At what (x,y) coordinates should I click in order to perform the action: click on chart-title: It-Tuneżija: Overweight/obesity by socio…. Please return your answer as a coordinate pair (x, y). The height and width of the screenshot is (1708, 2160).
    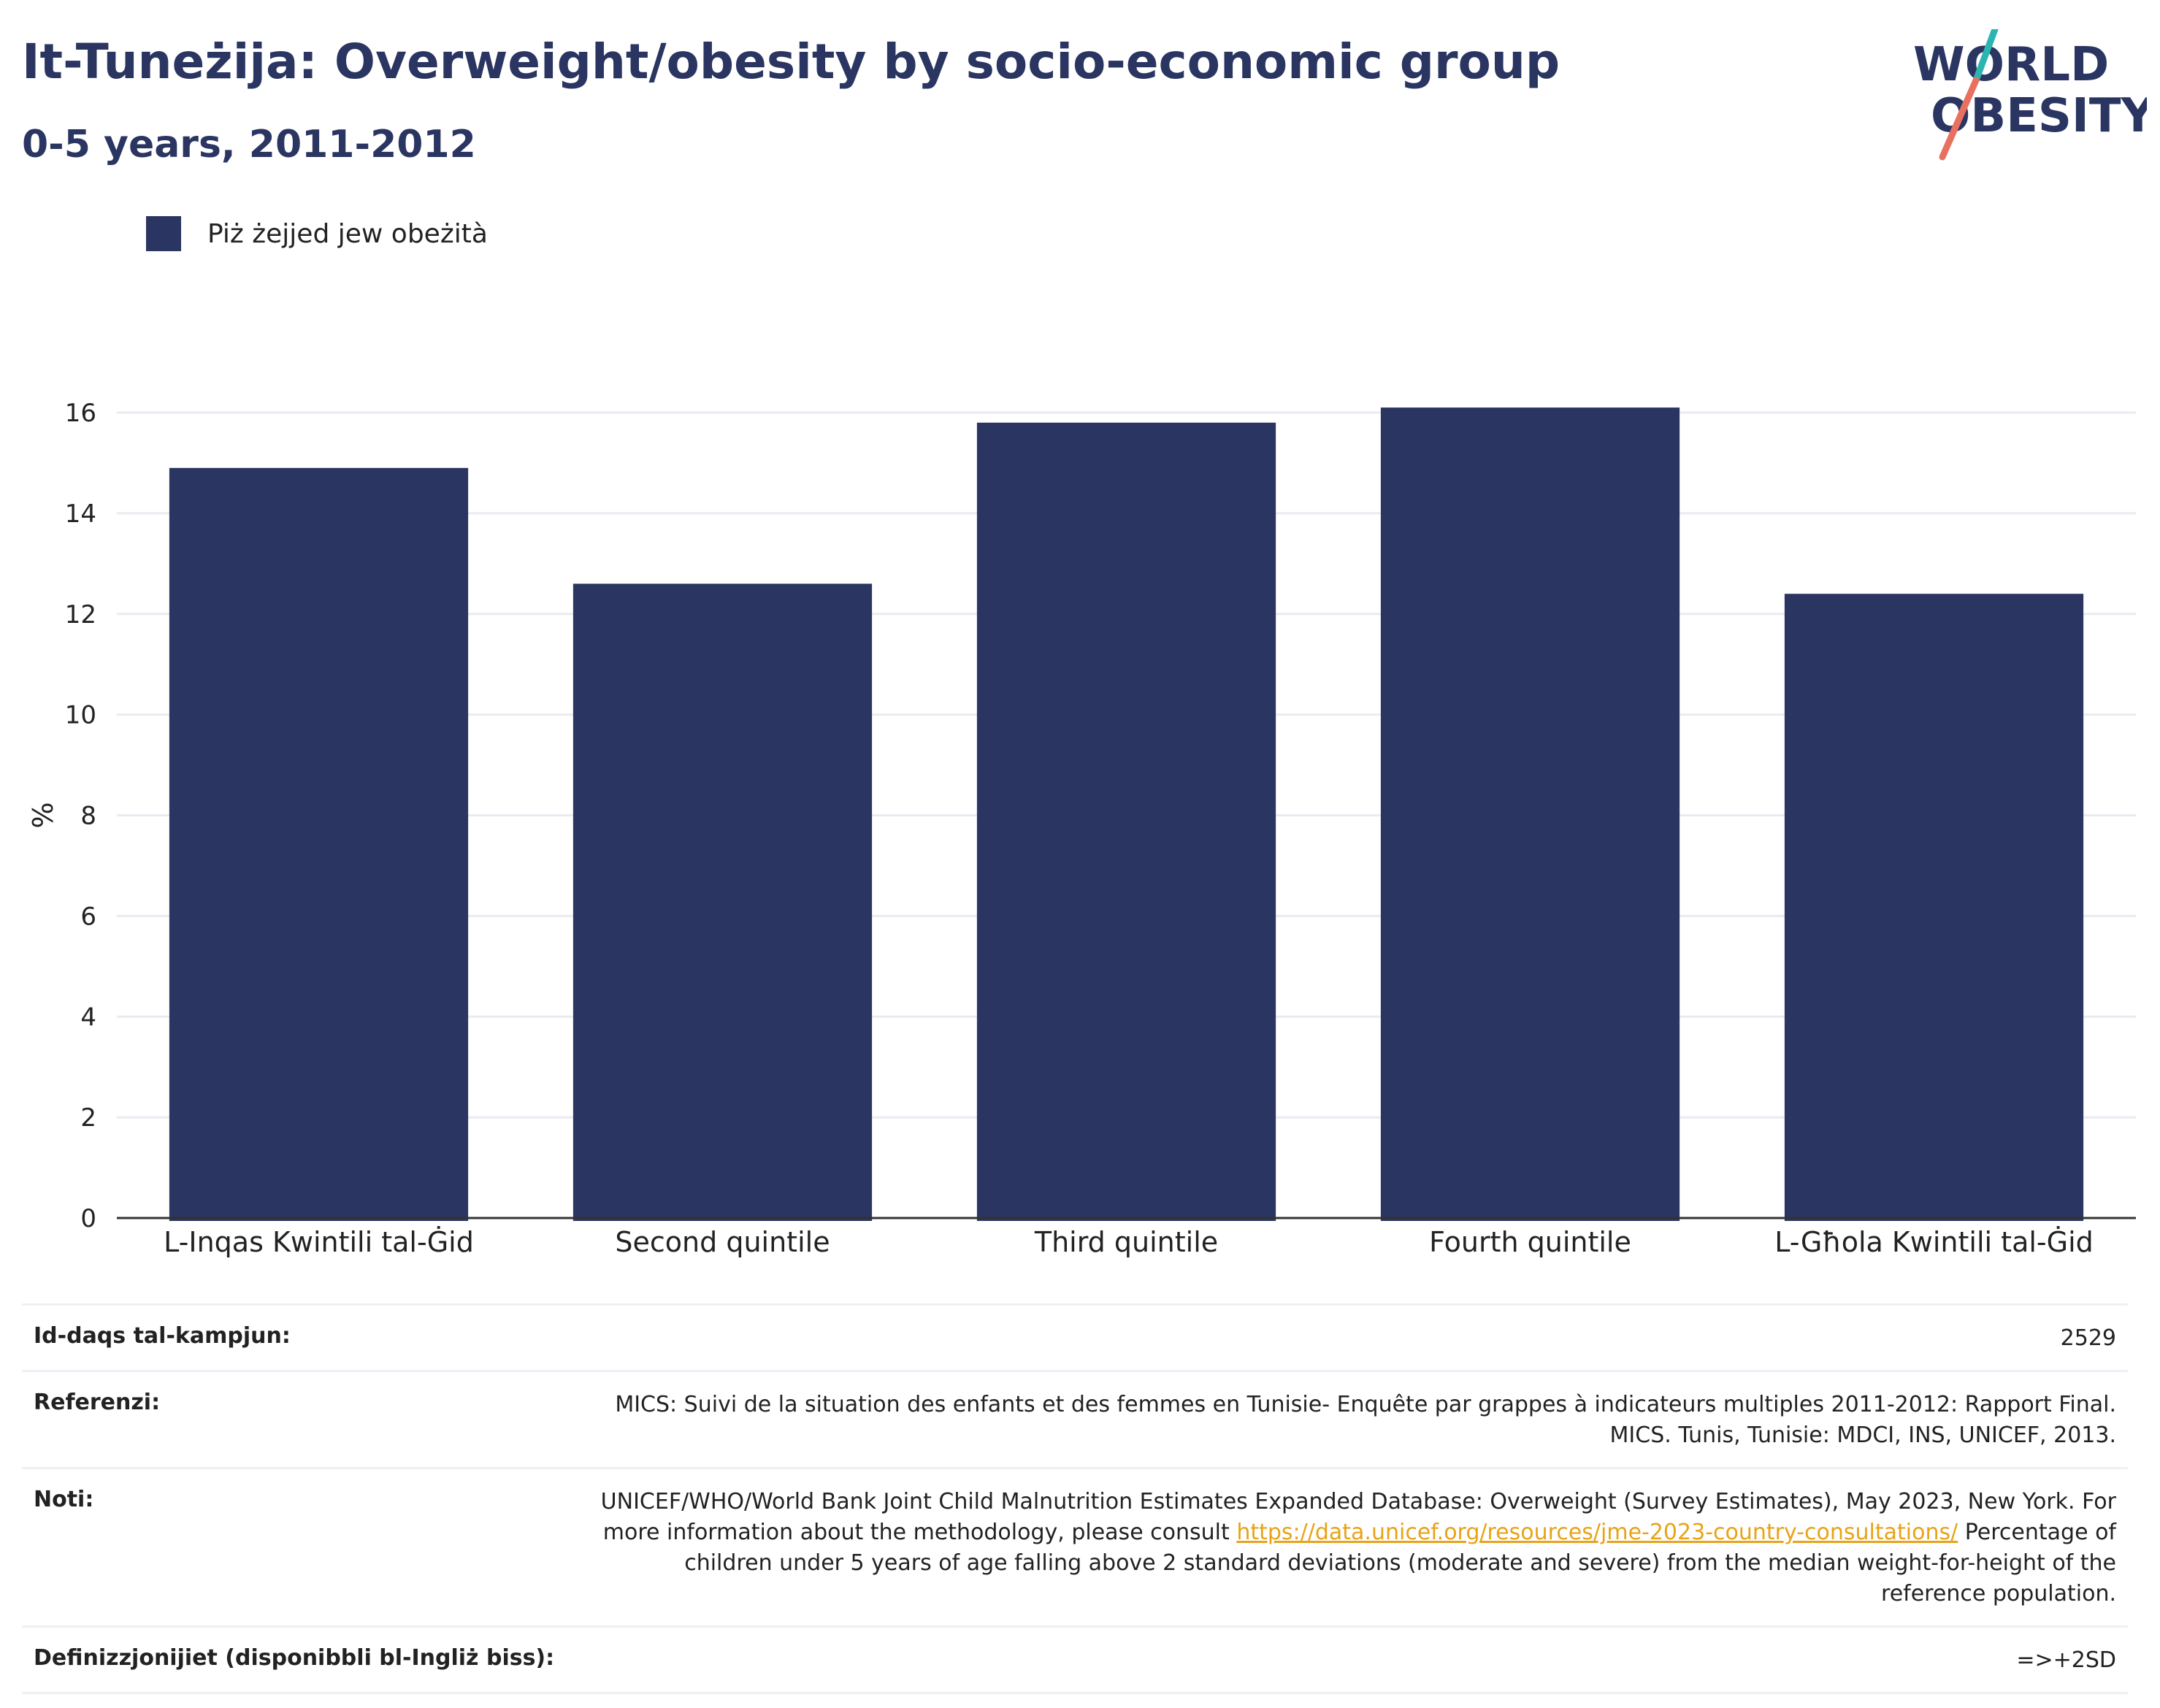
    Looking at the image, I should click on (791, 62).